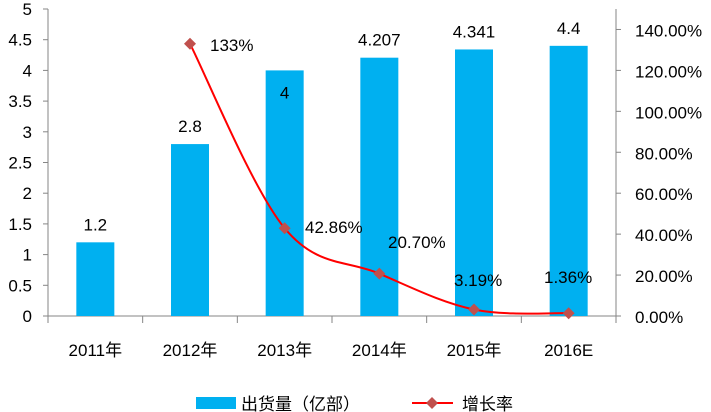 This screenshot has width=711, height=412. Describe the element at coordinates (664, 153) in the screenshot. I see `right-tick-label: 80.00%` at that location.